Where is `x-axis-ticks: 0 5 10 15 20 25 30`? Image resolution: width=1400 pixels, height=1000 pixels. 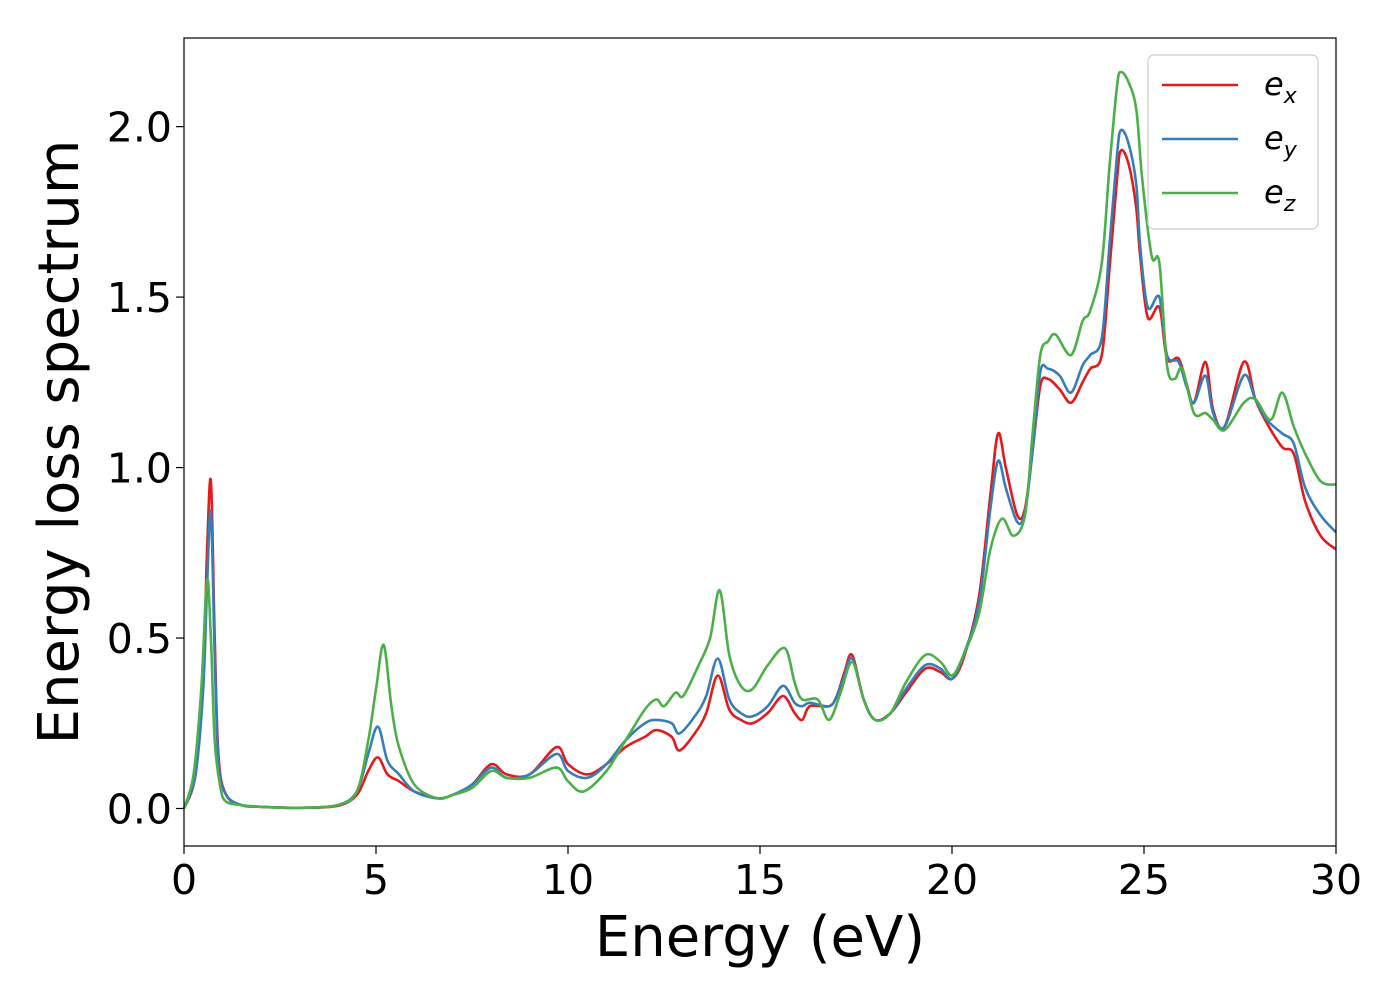 x-axis-ticks: 0 5 10 15 20 25 30 is located at coordinates (766, 875).